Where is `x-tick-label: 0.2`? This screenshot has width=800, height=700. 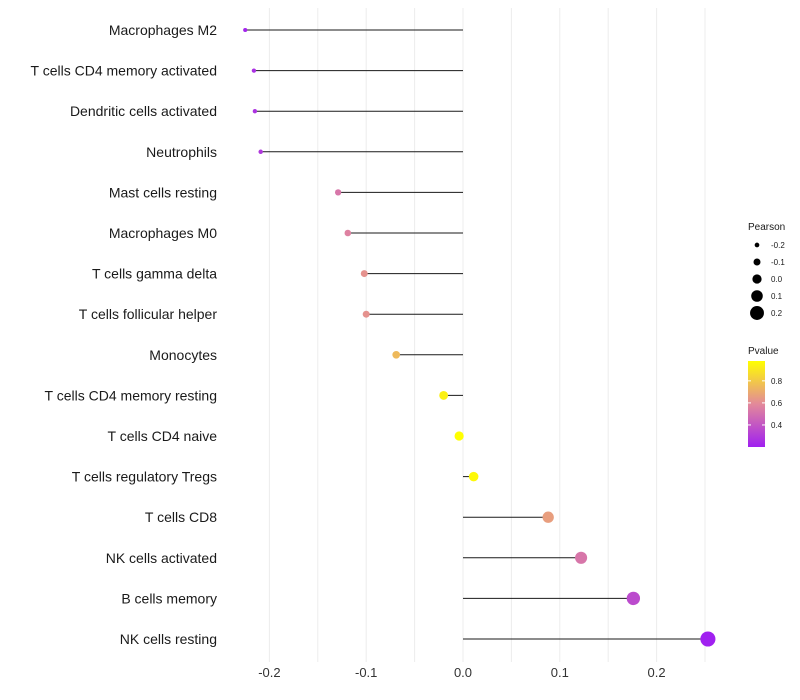
x-tick-label: 0.2 is located at coordinates (657, 672).